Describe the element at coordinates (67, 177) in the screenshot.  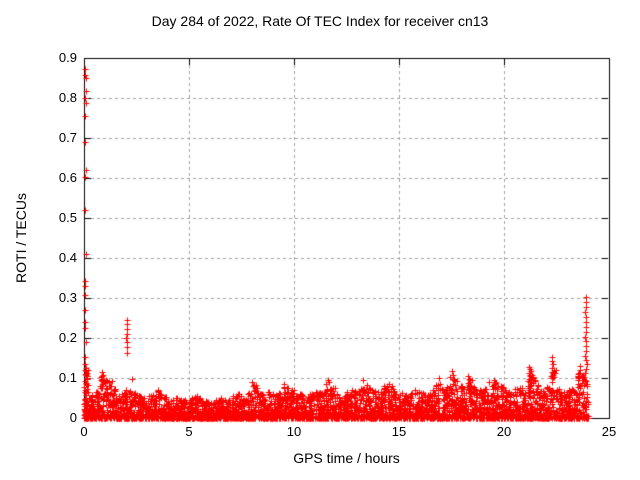
I see `y-tick-label-6: 0.6` at that location.